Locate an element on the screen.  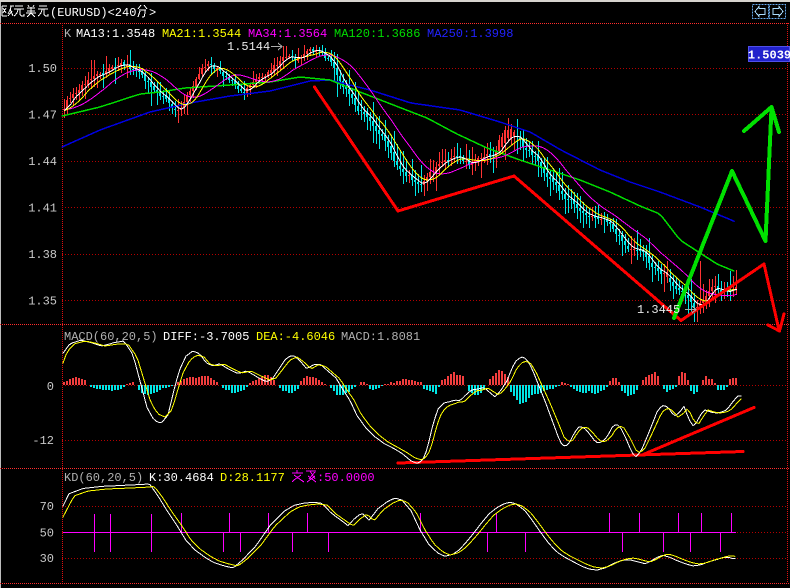
svg-text: 1.38 is located at coordinates (42, 255).